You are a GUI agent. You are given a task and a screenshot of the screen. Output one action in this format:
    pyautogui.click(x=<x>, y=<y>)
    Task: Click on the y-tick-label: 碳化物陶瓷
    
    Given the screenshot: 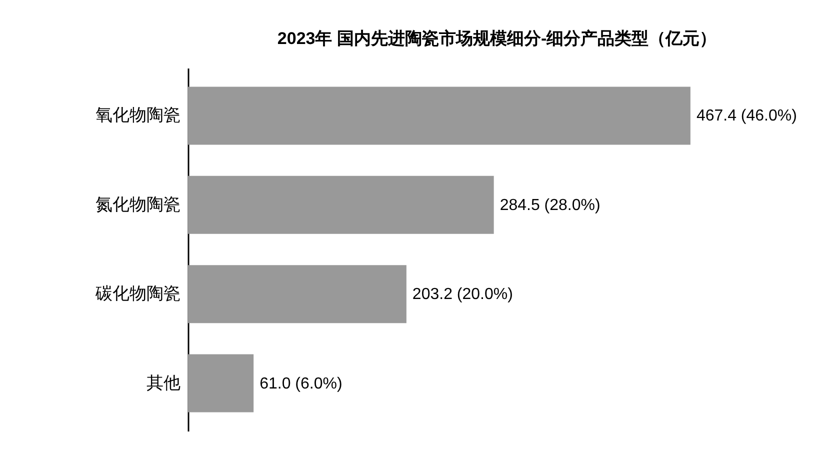 What is the action you would take?
    pyautogui.click(x=137, y=294)
    